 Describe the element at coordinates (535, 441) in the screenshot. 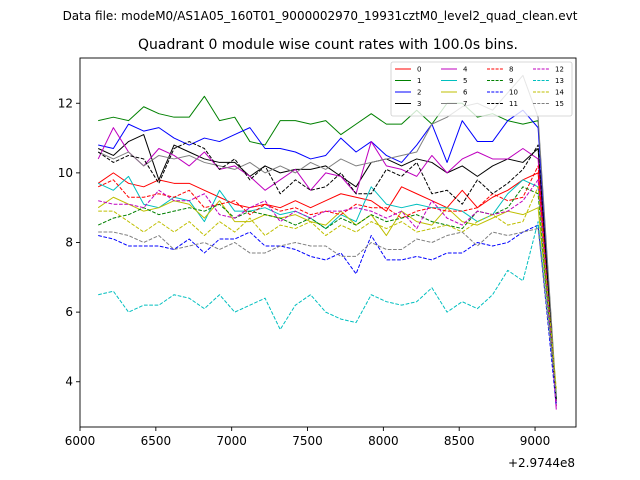

I see `x-tick-label: 9000` at that location.